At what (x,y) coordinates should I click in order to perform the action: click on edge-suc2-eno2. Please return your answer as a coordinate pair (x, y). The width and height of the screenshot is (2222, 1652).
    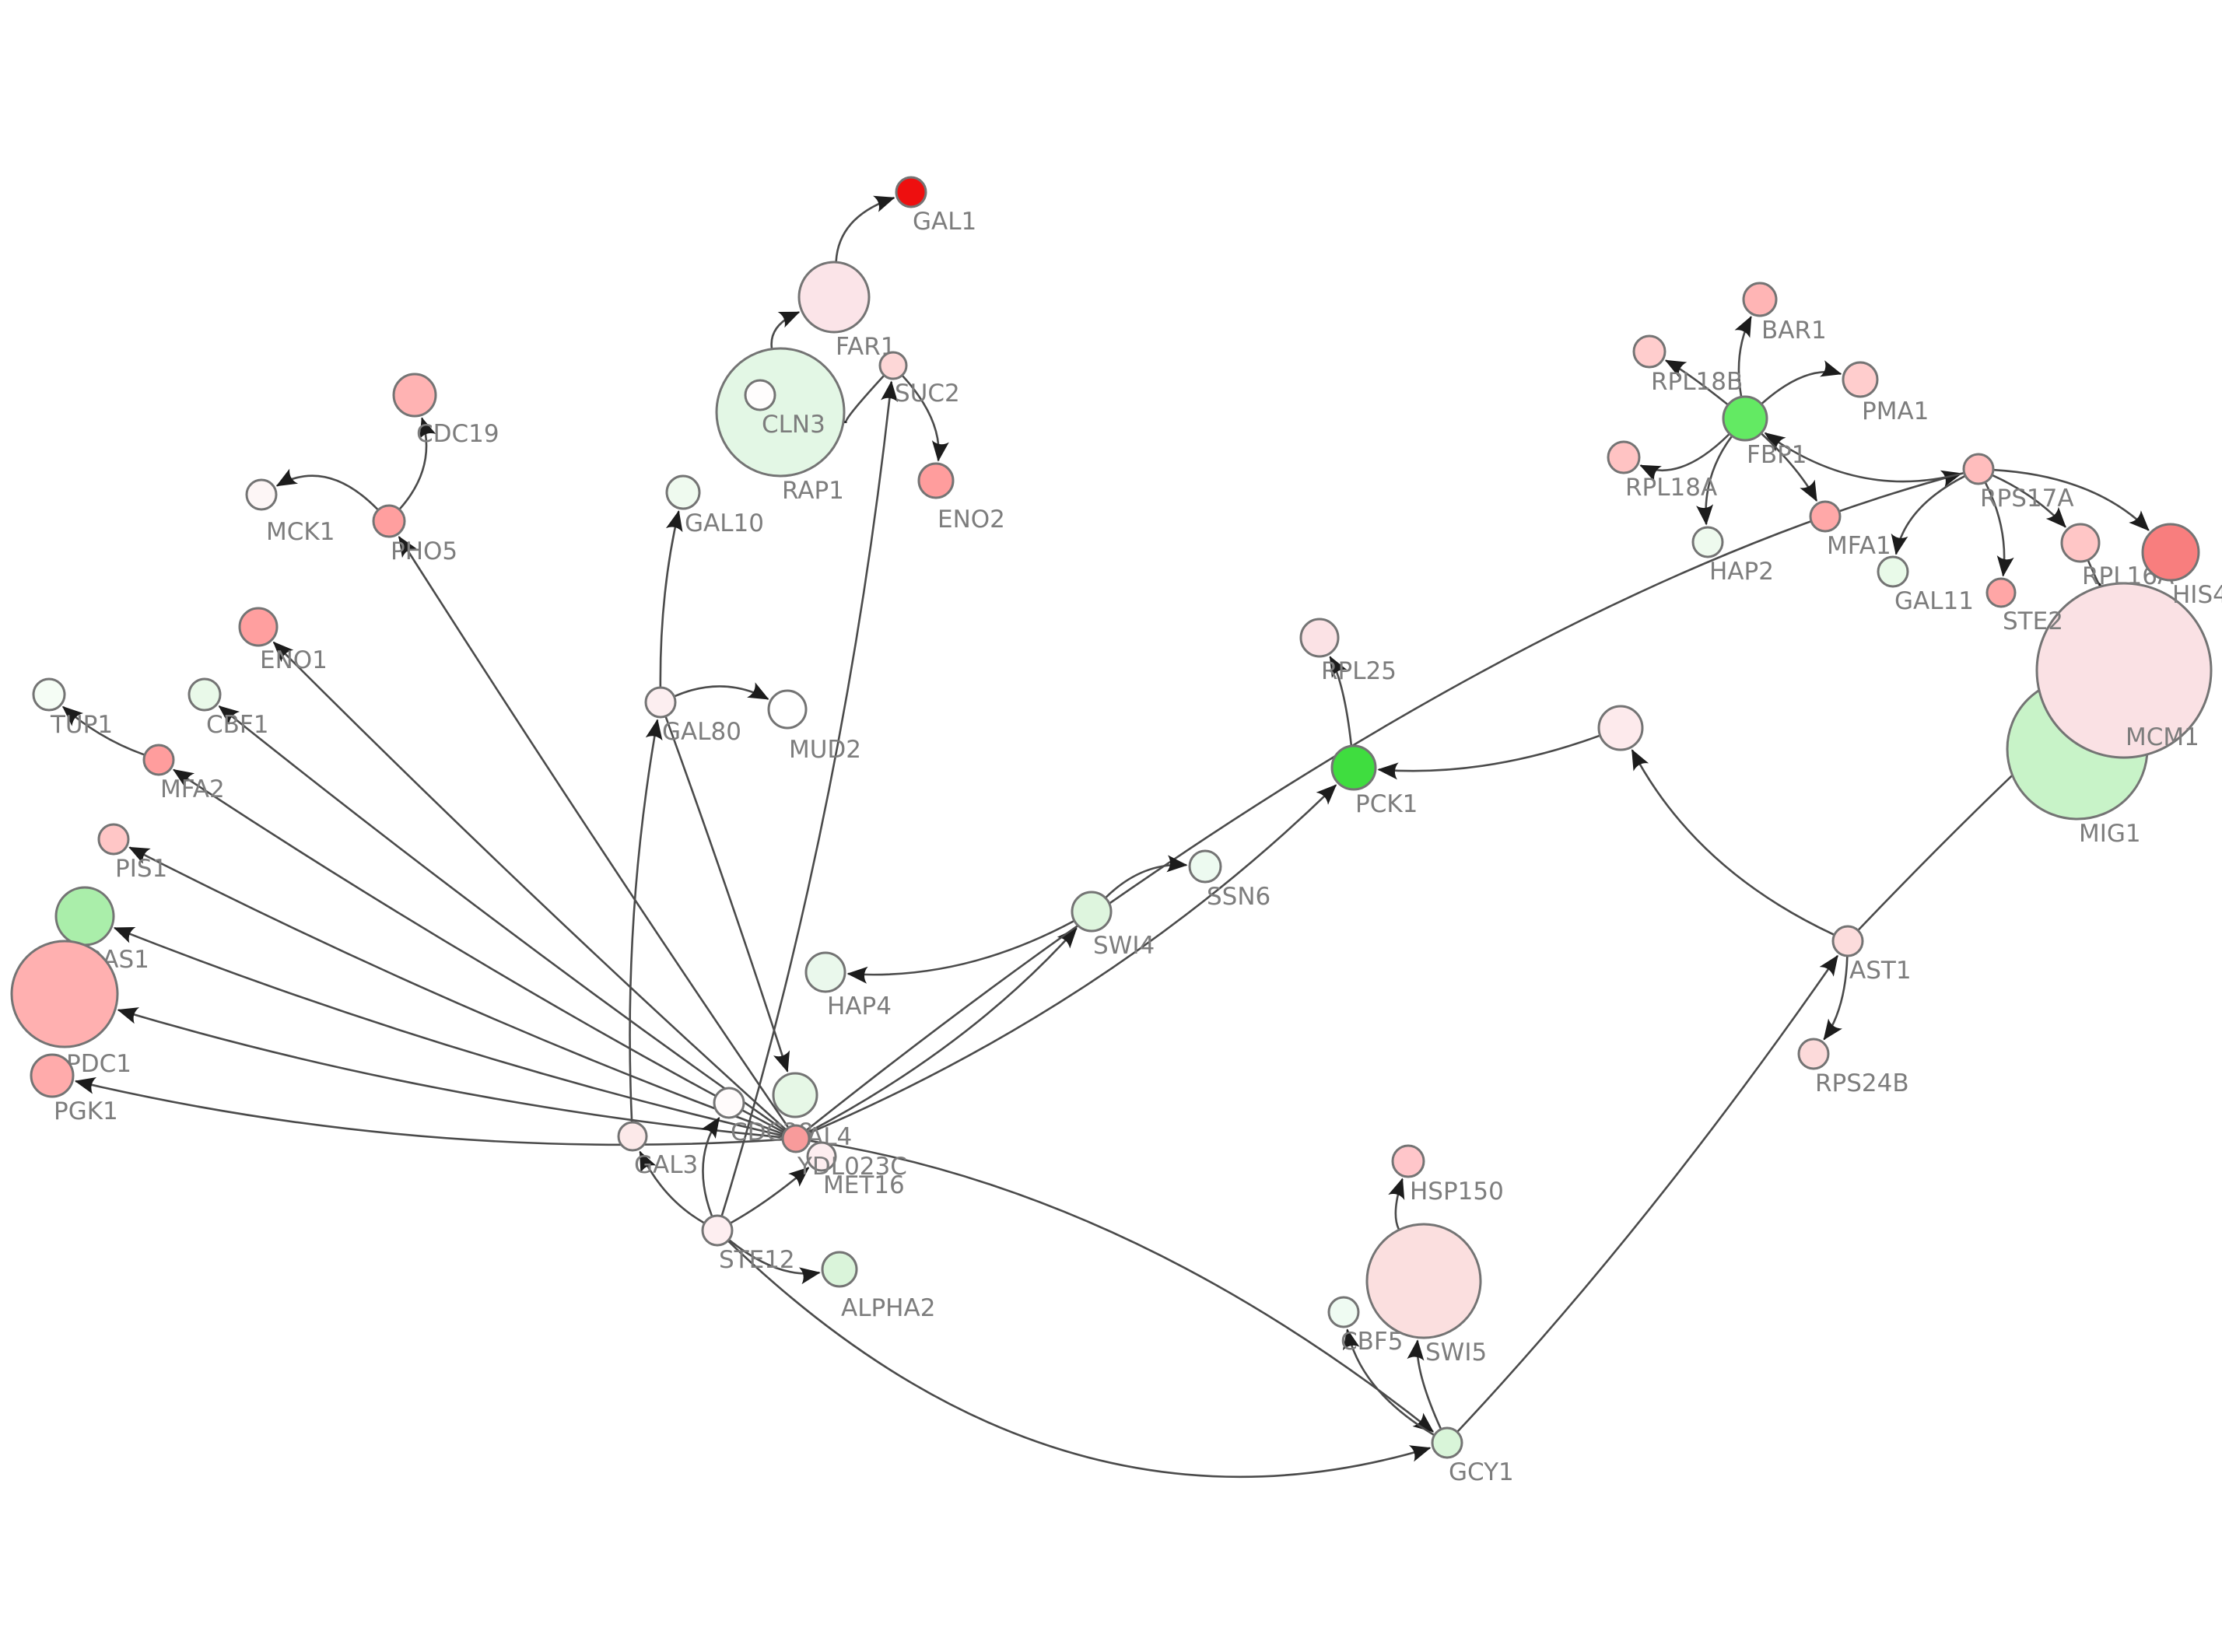
    Looking at the image, I should click on (925, 418).